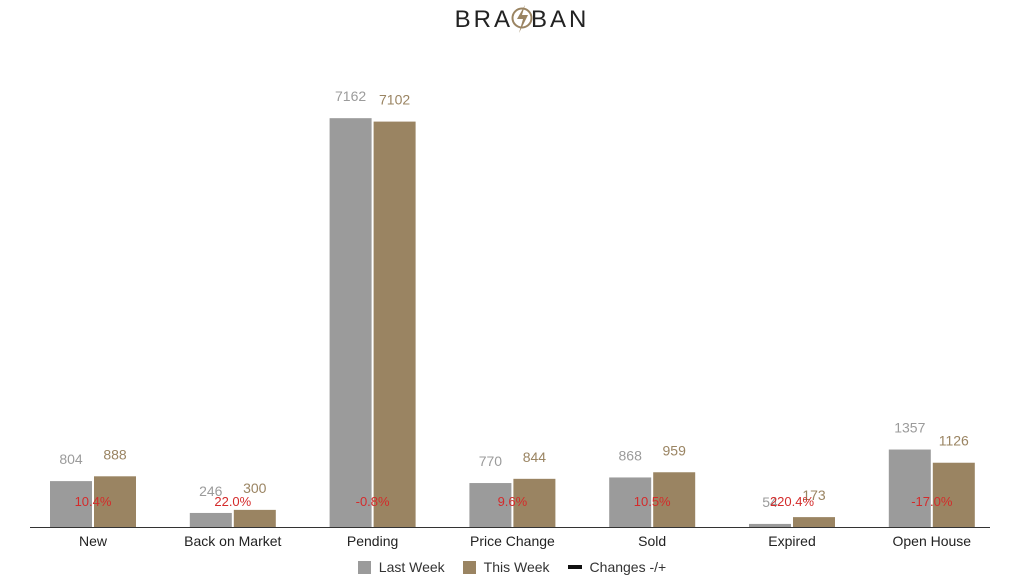 The width and height of the screenshot is (1024, 576). What do you see at coordinates (516, 567) in the screenshot?
I see `legend-label-this-week: This Week` at bounding box center [516, 567].